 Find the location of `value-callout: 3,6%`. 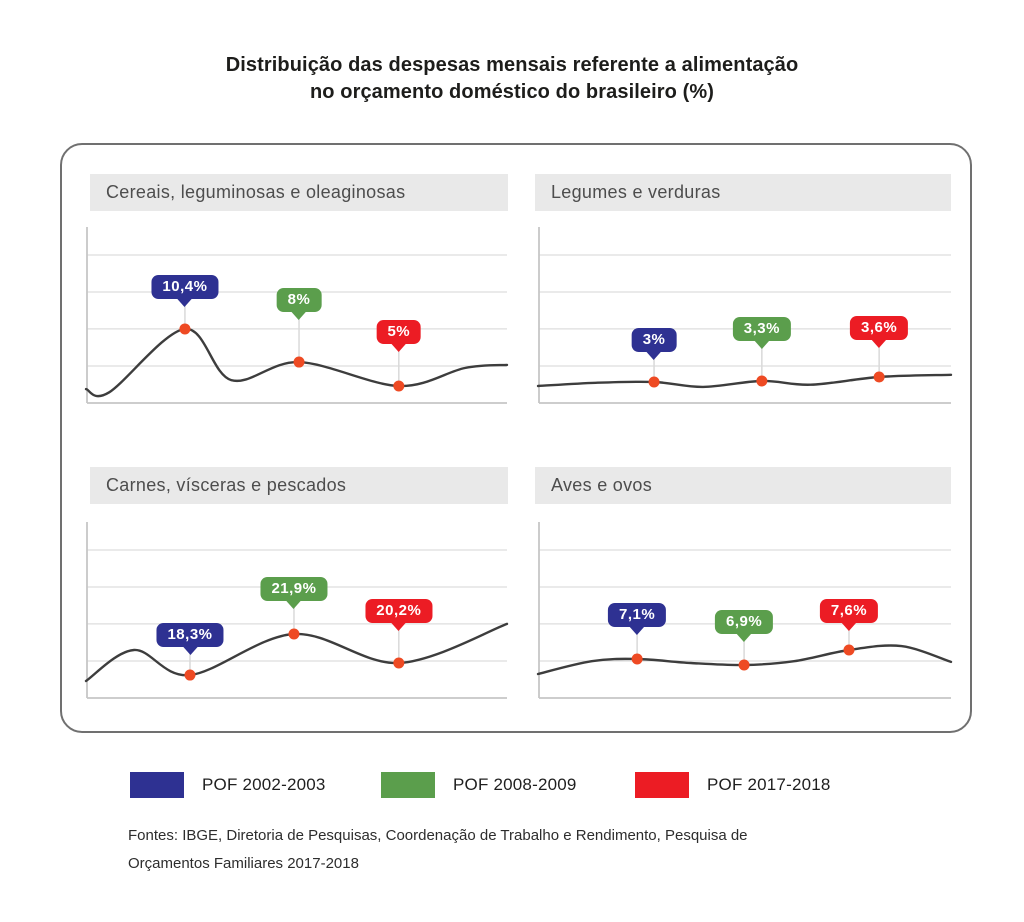

value-callout: 3,6% is located at coordinates (879, 328).